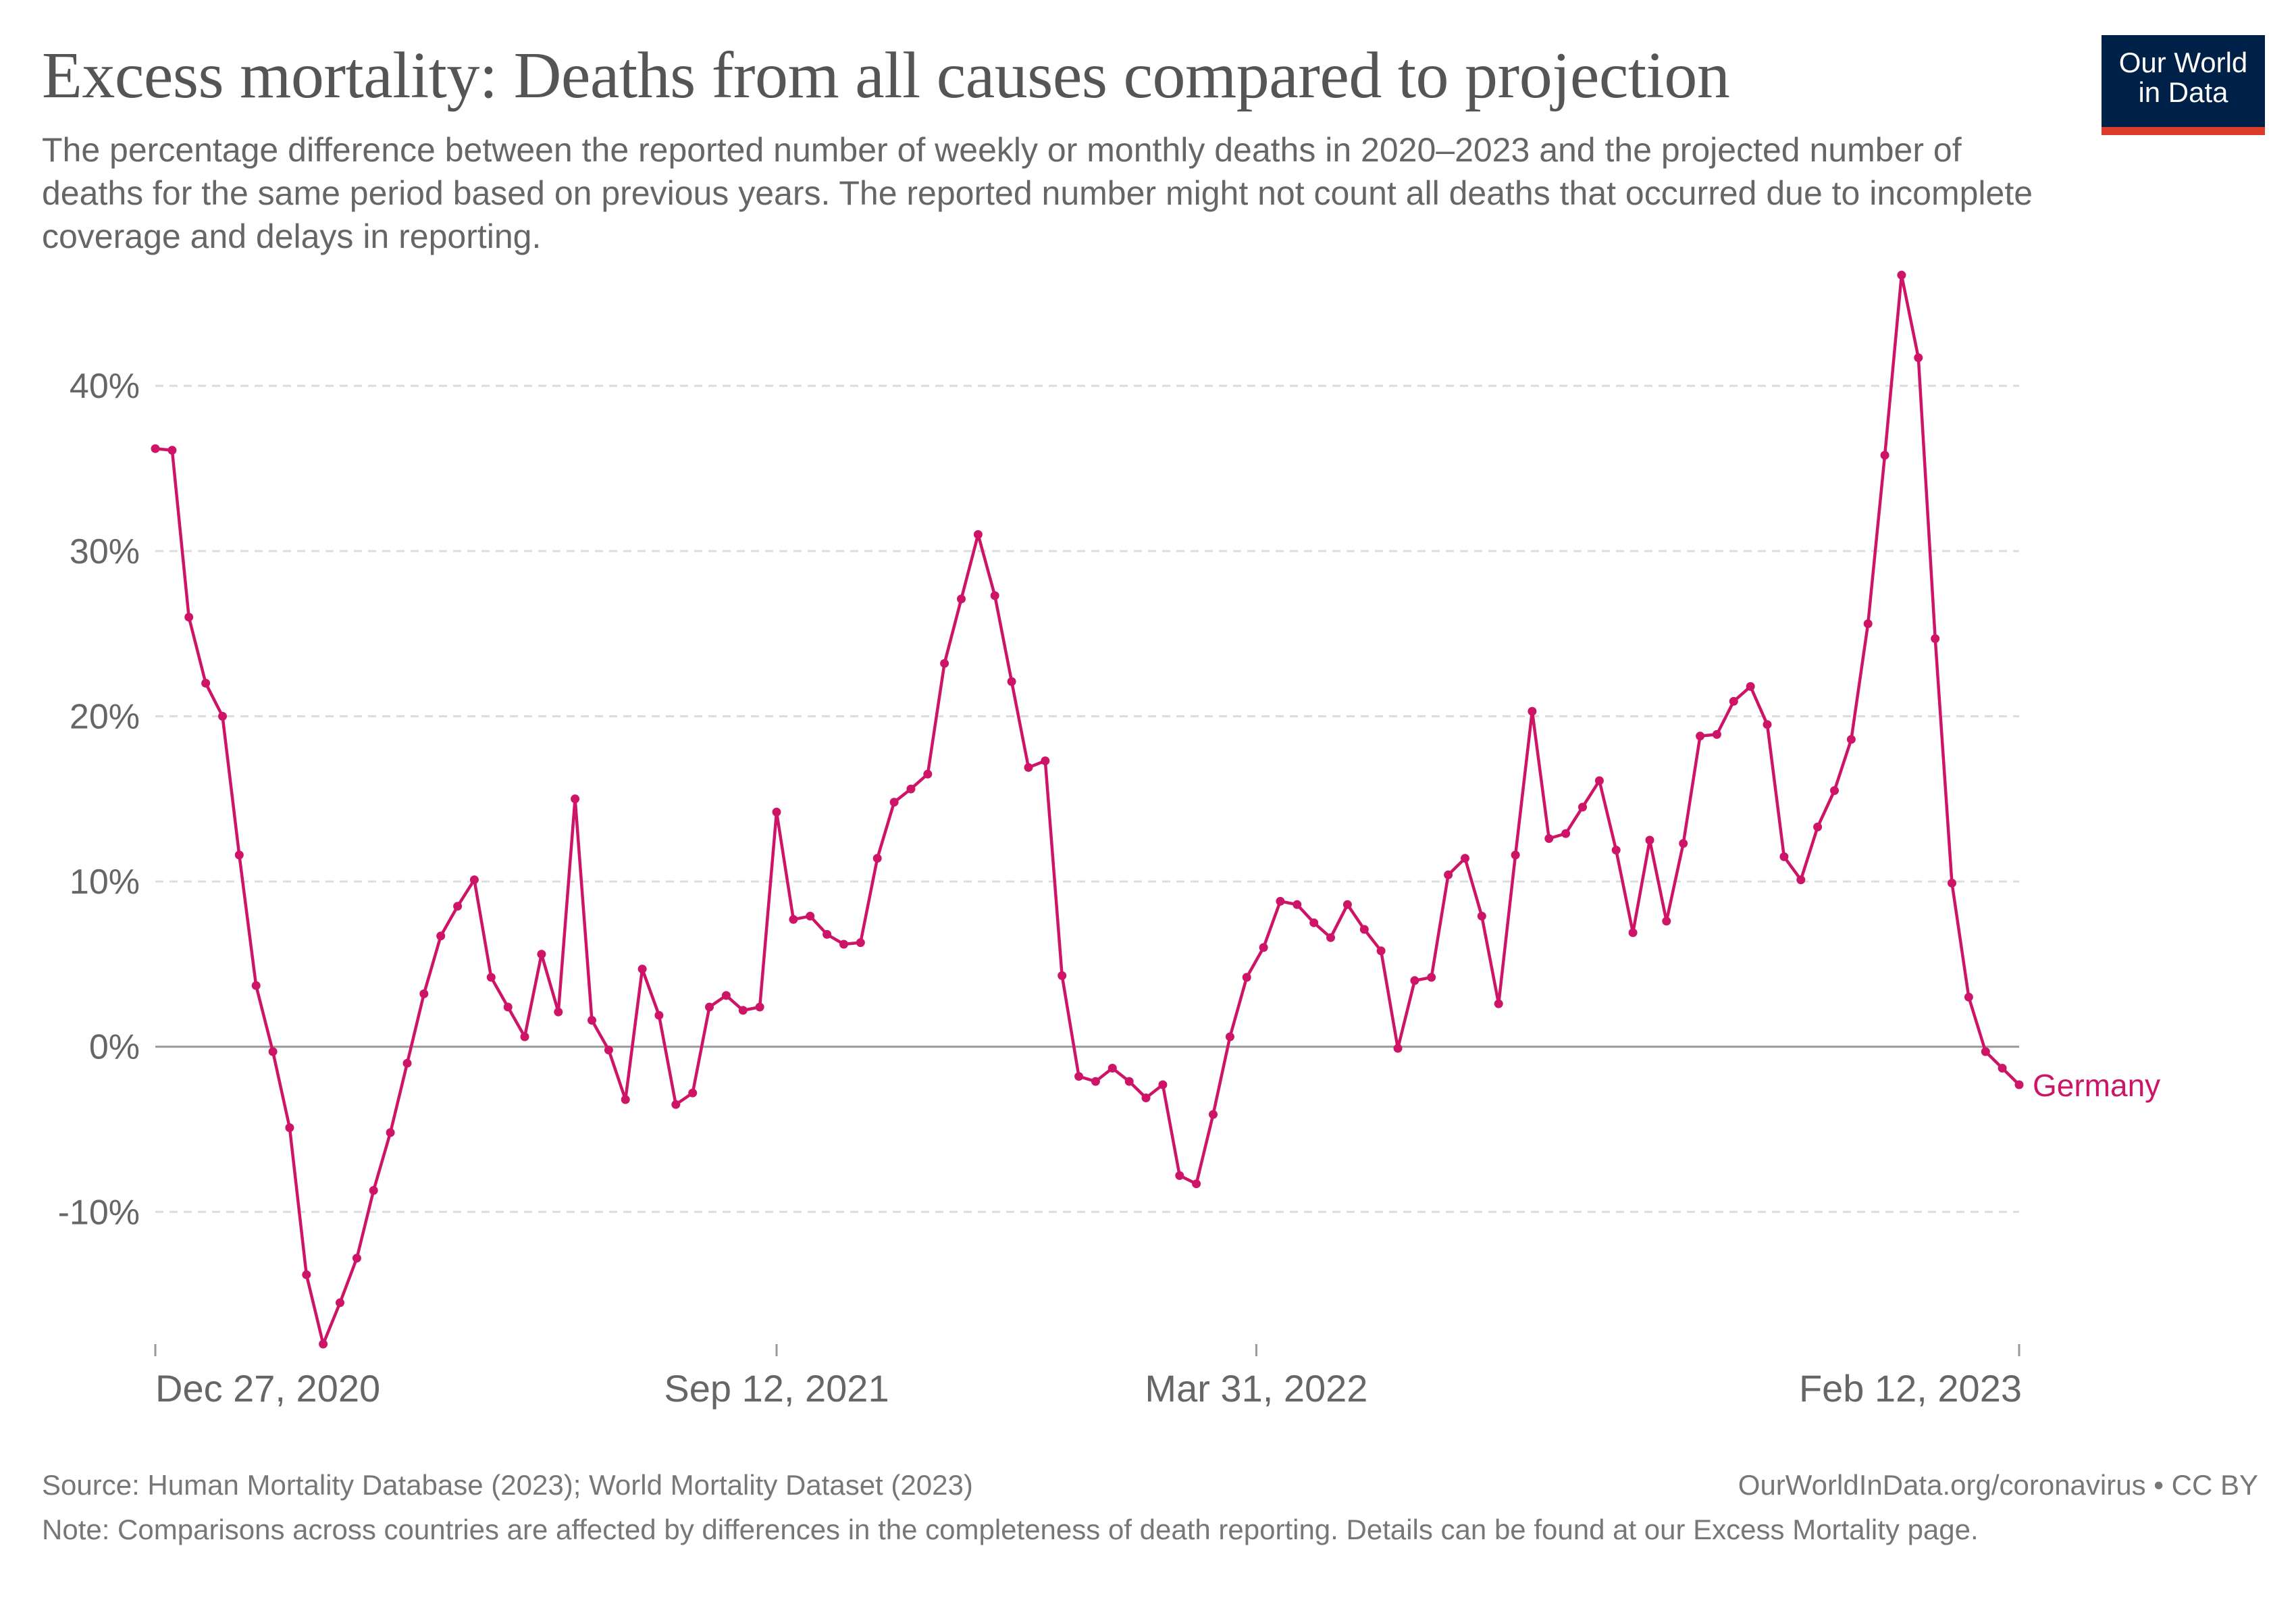  I want to click on x-tick-label: Sep 12, 2021, so click(776, 1388).